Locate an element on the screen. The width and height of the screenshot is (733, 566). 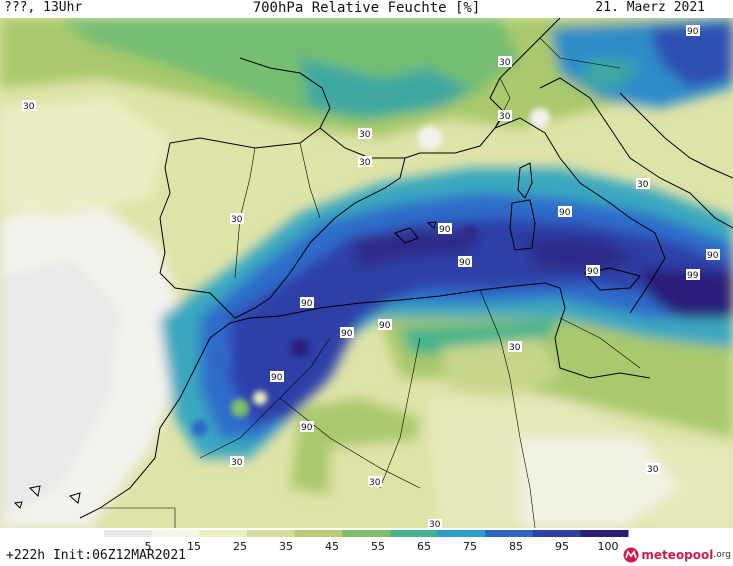
iberia-coastline is located at coordinates (282, 223).